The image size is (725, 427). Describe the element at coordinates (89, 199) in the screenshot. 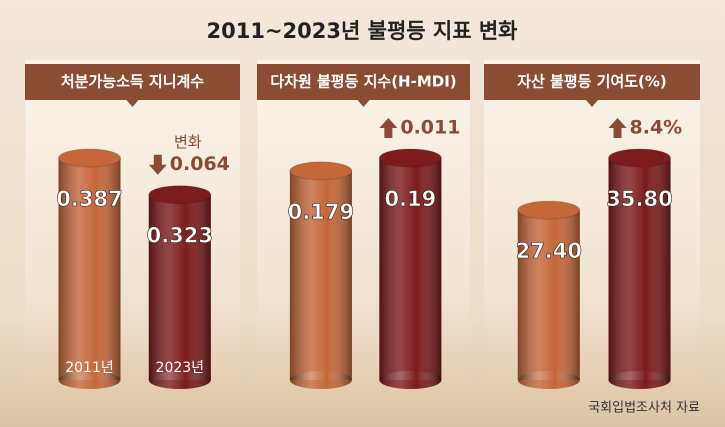

I see `value-label: 0.387` at that location.